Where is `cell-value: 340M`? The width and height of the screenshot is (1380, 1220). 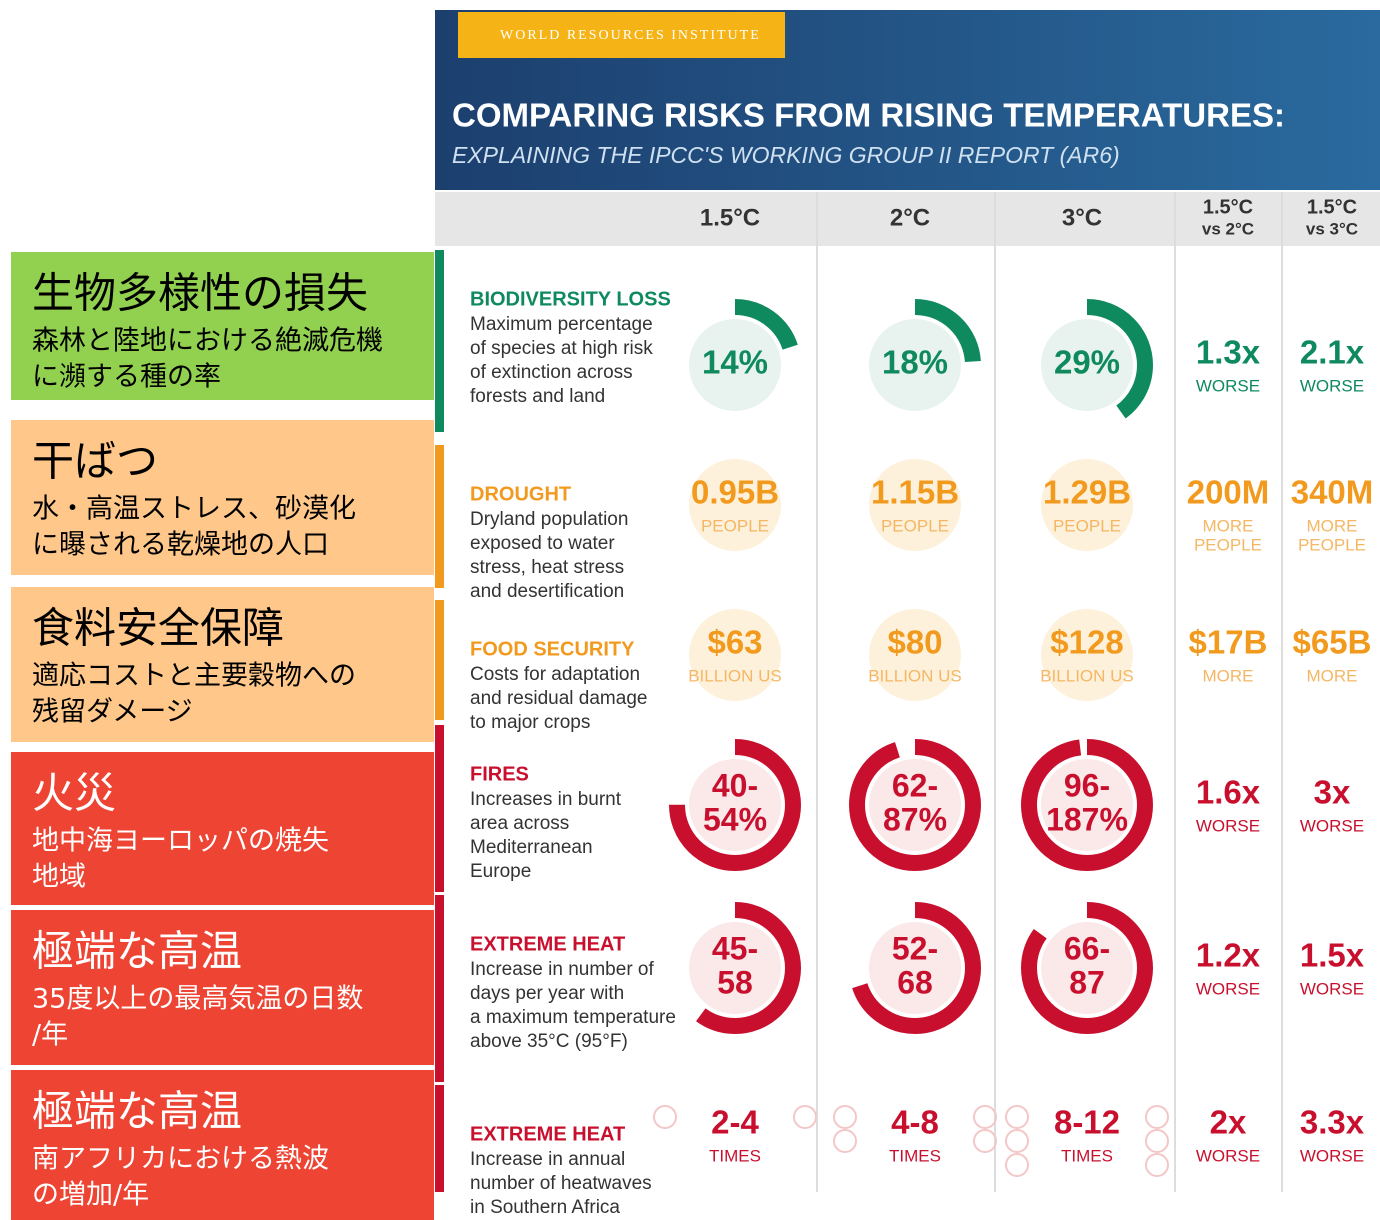 cell-value: 340M is located at coordinates (1332, 492).